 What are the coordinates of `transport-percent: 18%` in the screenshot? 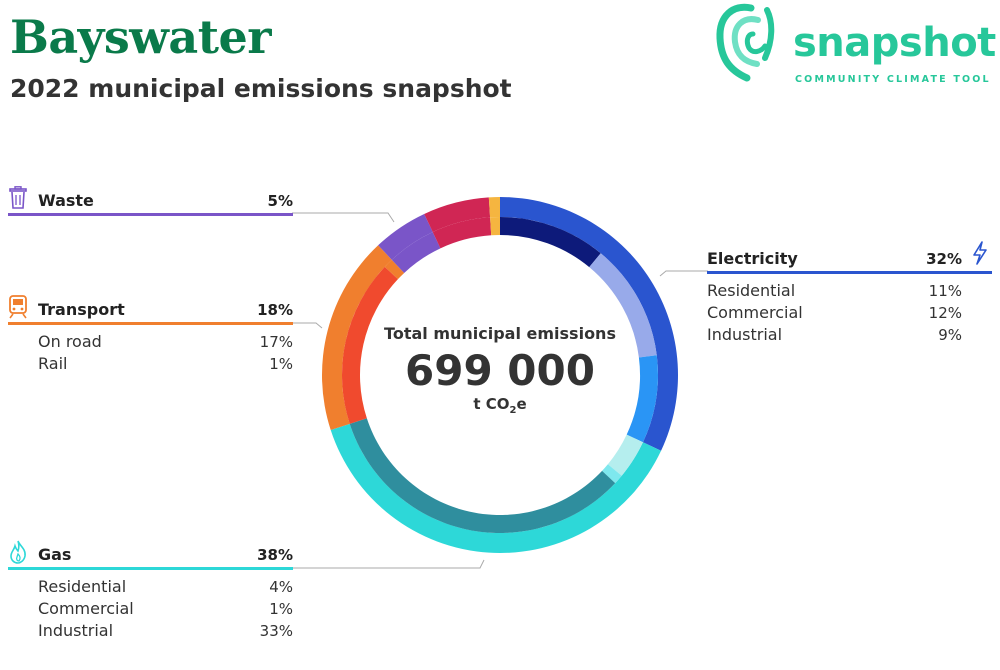 It's located at (275, 310).